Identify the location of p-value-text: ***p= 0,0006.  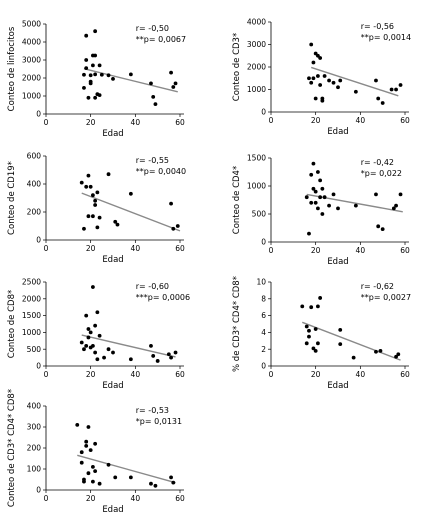
(163, 297).